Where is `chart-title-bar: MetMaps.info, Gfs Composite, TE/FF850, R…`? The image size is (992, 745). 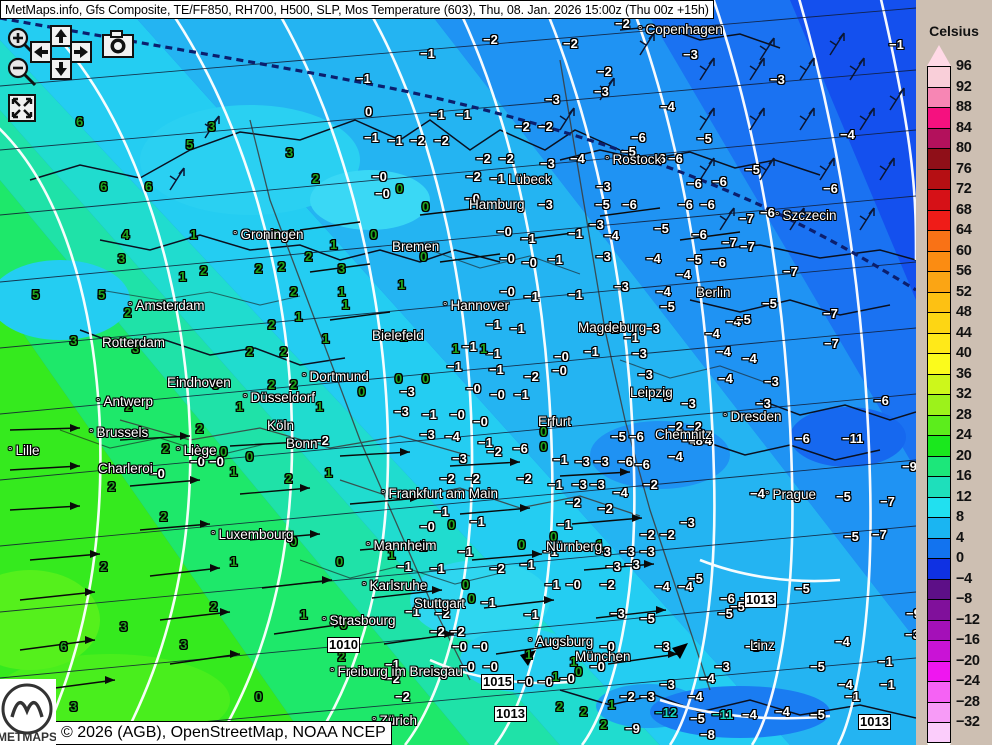 chart-title-bar: MetMaps.info, Gfs Composite, TE/FF850, R… is located at coordinates (357, 9).